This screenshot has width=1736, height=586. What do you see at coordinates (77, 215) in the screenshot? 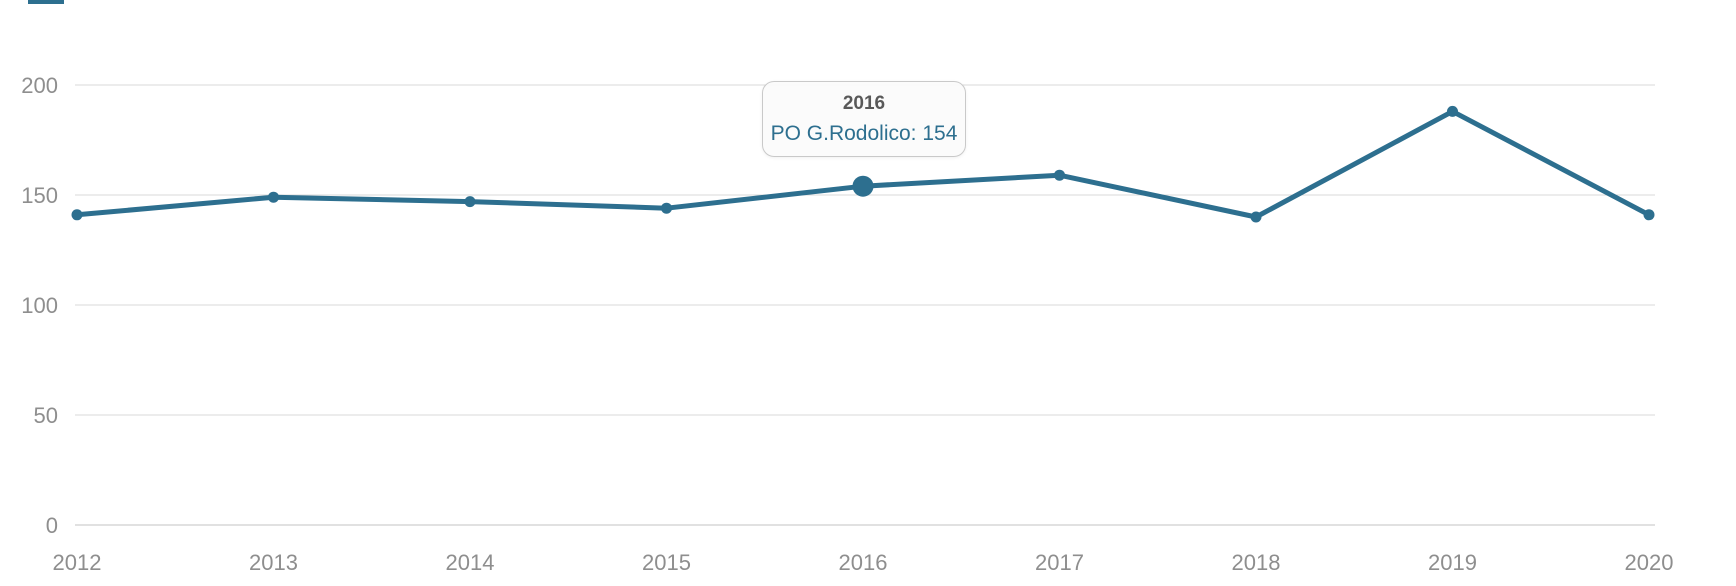
I see `data-point-2012` at bounding box center [77, 215].